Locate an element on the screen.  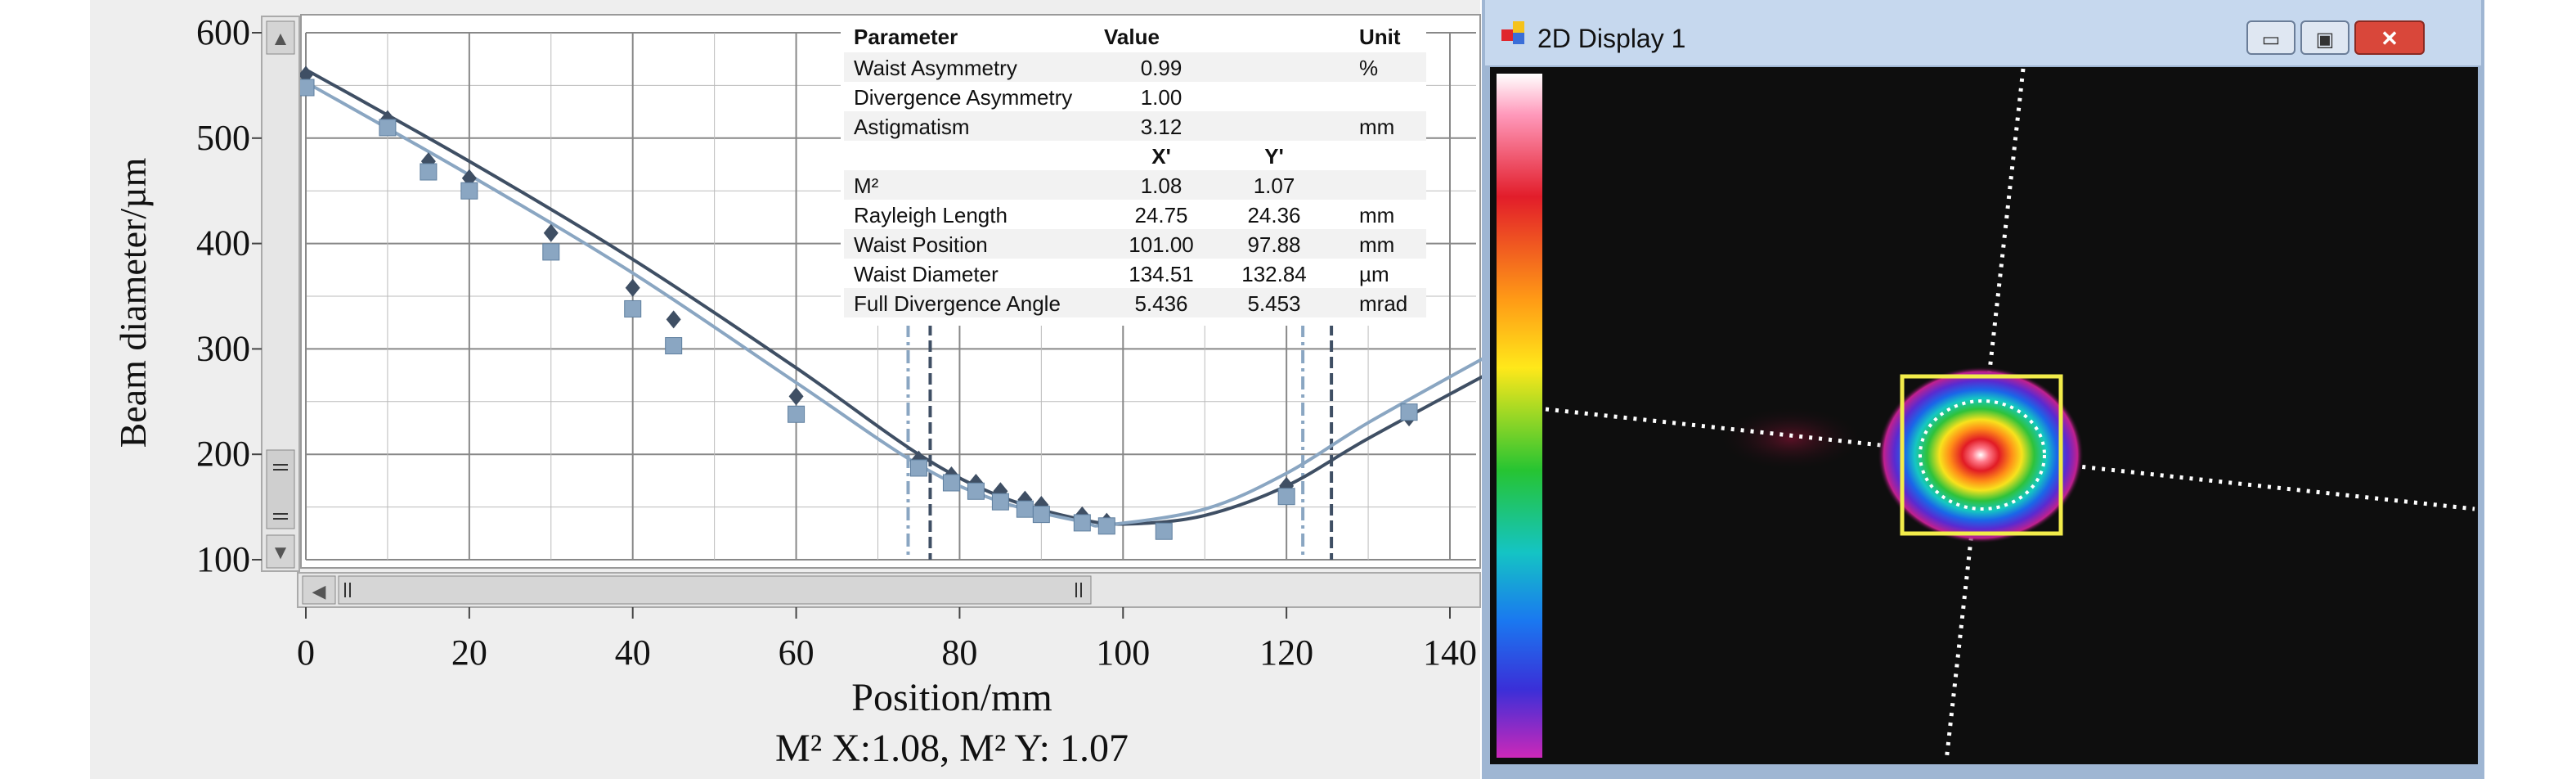
x-tick-labels: 0 20 40 60 80 100 120 140 is located at coordinates (887, 640).